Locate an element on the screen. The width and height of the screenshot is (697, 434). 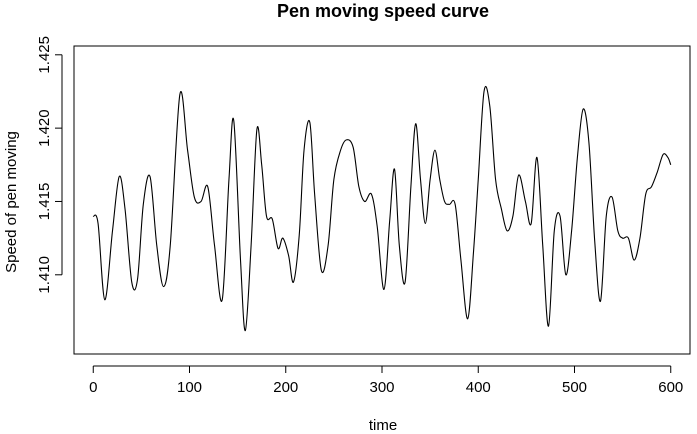
x-tick-label: 400 is located at coordinates (478, 387).